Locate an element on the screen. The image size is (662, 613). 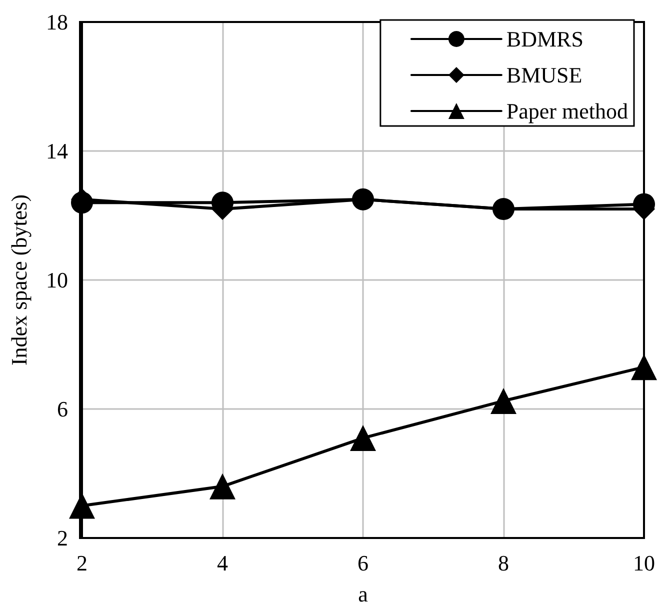
y-tick-label: 2 is located at coordinates (62, 538).